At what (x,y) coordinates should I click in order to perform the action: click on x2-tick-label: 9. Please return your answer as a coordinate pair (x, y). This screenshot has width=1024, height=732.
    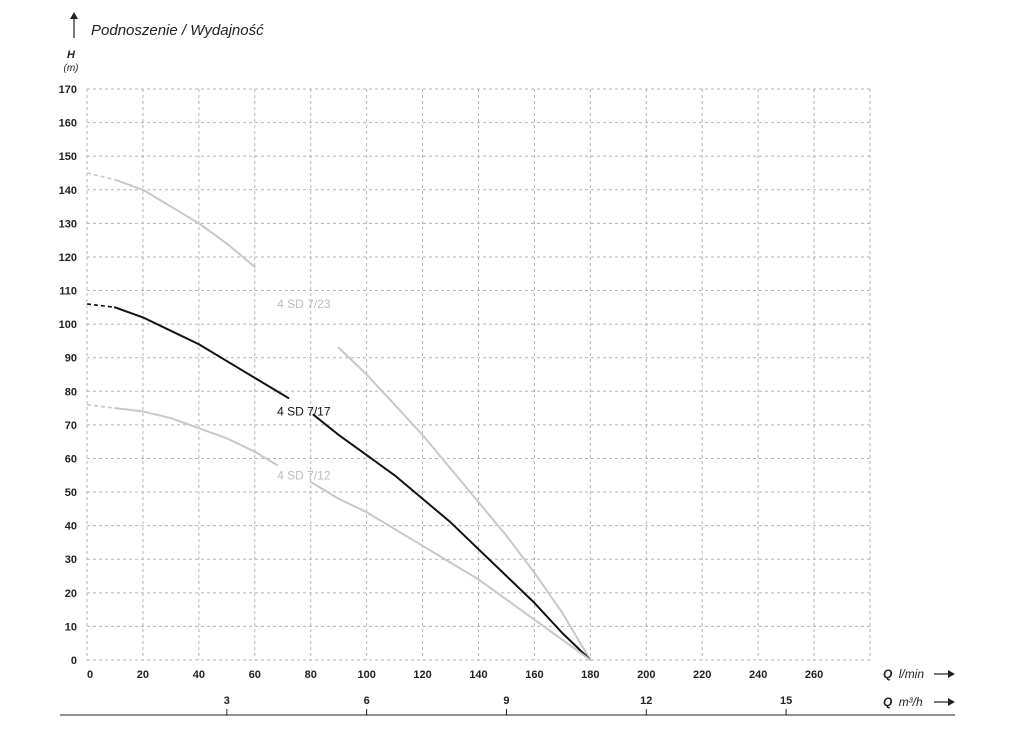
    Looking at the image, I should click on (506, 701).